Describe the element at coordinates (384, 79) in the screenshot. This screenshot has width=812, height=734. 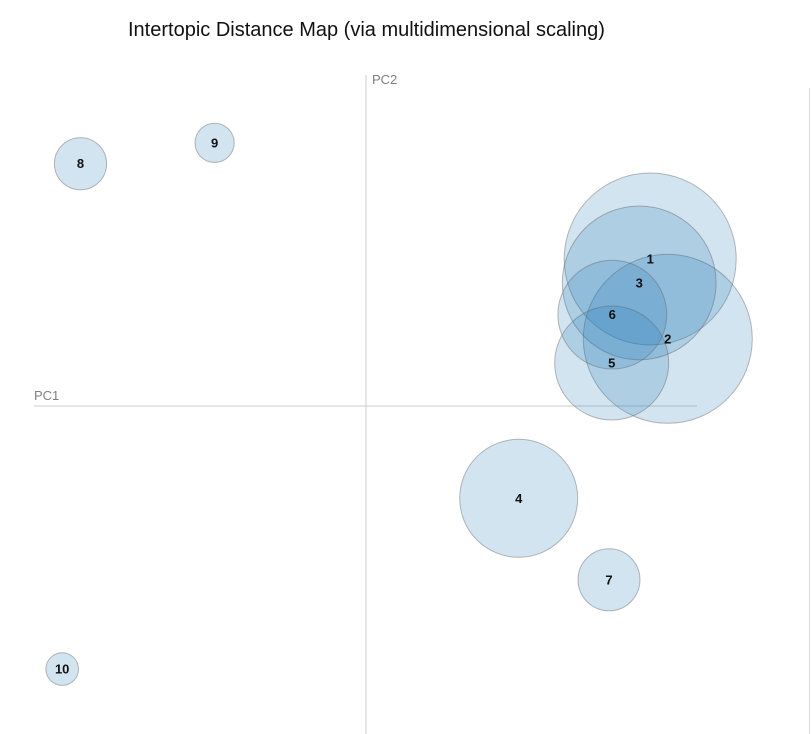
I see `pc2-axis-label: PC2` at that location.